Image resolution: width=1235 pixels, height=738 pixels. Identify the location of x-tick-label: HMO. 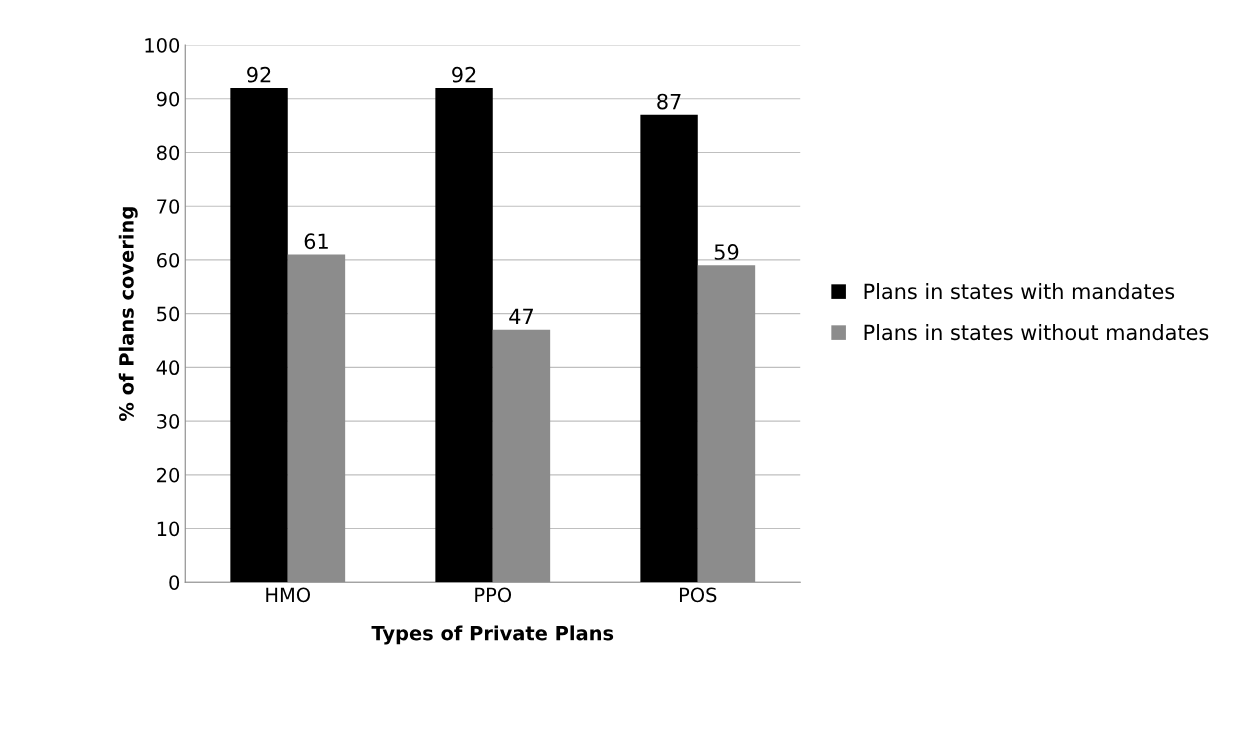
(288, 595).